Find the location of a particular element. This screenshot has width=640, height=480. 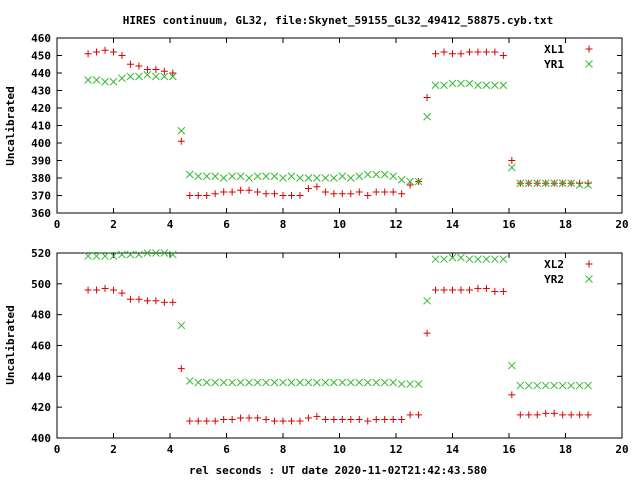

x-tick-label: 8 is located at coordinates (283, 449).